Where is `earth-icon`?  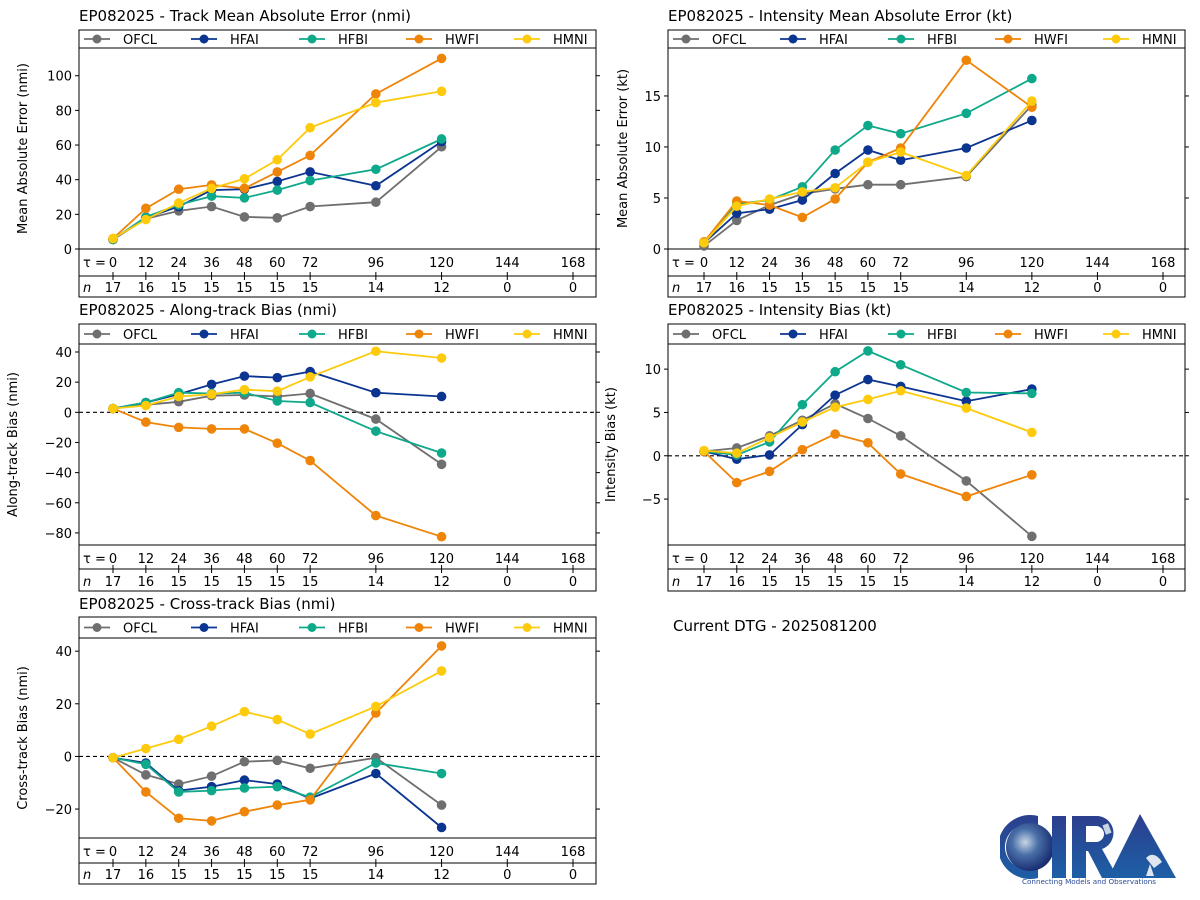
earth-icon is located at coordinates (1030, 847).